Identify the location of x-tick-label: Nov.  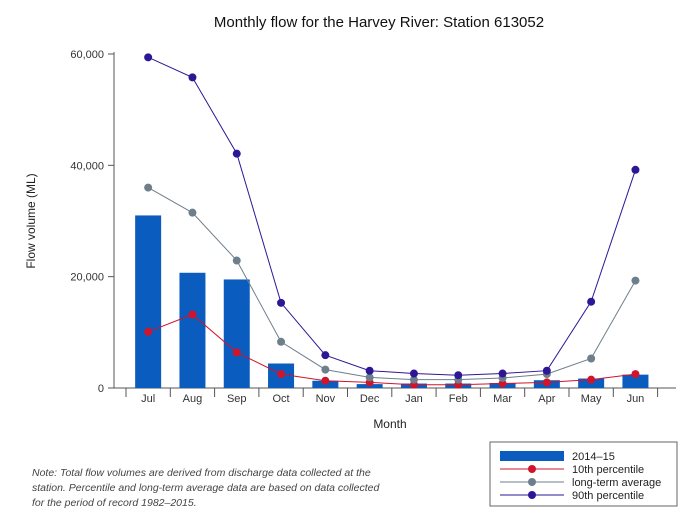
(326, 399).